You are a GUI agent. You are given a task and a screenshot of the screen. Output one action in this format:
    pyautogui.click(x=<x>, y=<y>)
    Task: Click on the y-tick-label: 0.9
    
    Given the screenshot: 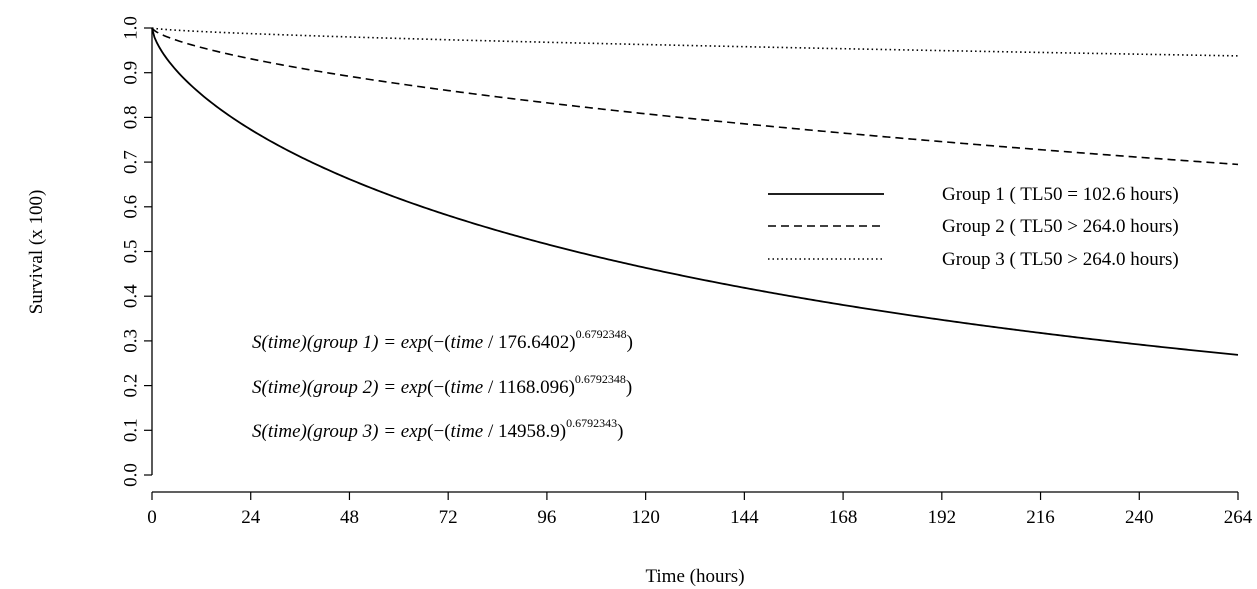 What is the action you would take?
    pyautogui.click(x=131, y=73)
    